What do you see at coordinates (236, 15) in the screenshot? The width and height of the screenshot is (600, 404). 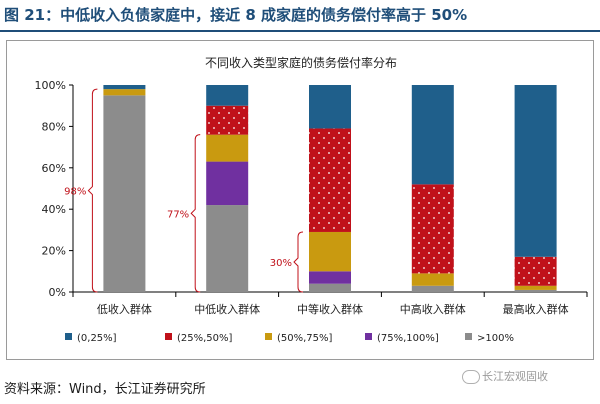 I see `figure-title: 图 21：中低收入负债家庭中，接近 8 成家庭的债务偿付率高于 50%` at bounding box center [236, 15].